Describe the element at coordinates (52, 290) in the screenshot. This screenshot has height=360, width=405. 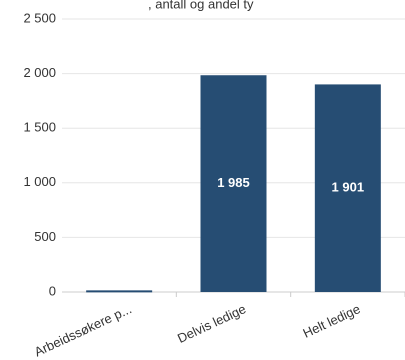
I see `y-tick-label: 0` at that location.